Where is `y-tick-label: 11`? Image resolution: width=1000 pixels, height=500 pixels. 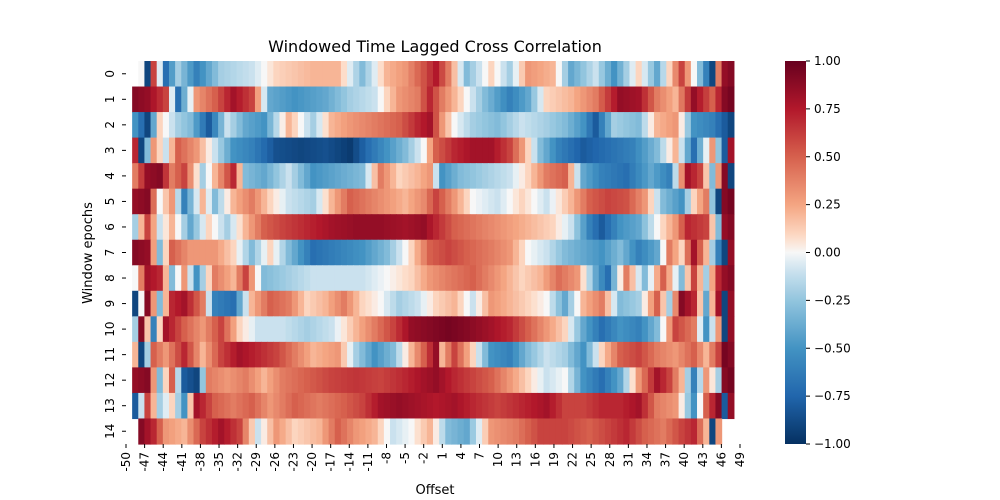 y-tick-label: 11 is located at coordinates (110, 354).